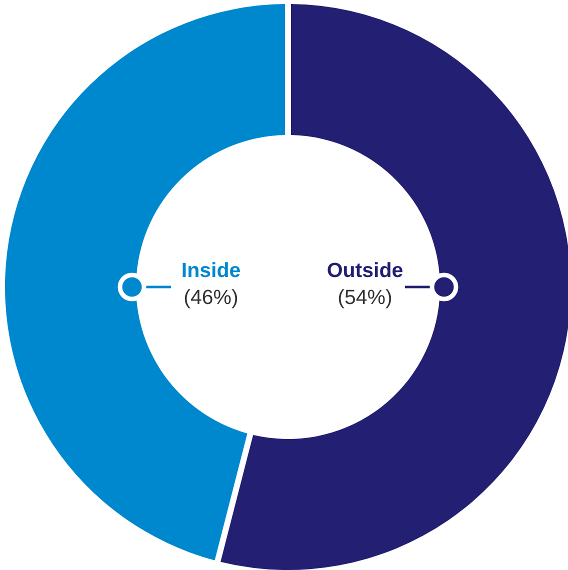 Image resolution: width=568 pixels, height=570 pixels. I want to click on data-label: (46%), so click(211, 297).